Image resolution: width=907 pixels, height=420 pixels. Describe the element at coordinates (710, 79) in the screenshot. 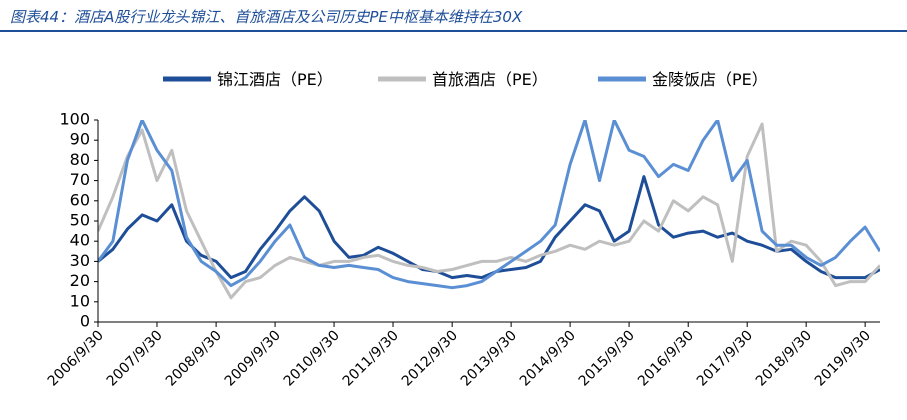

I see `legend-label-3: 金陵饭店（PE）` at that location.